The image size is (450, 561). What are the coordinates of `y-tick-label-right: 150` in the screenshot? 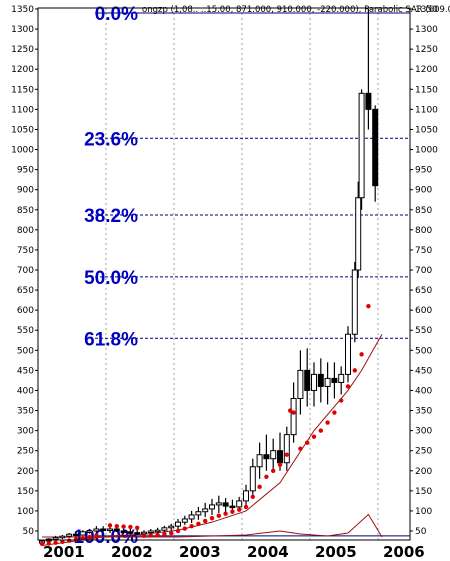 It's located at (423, 492).